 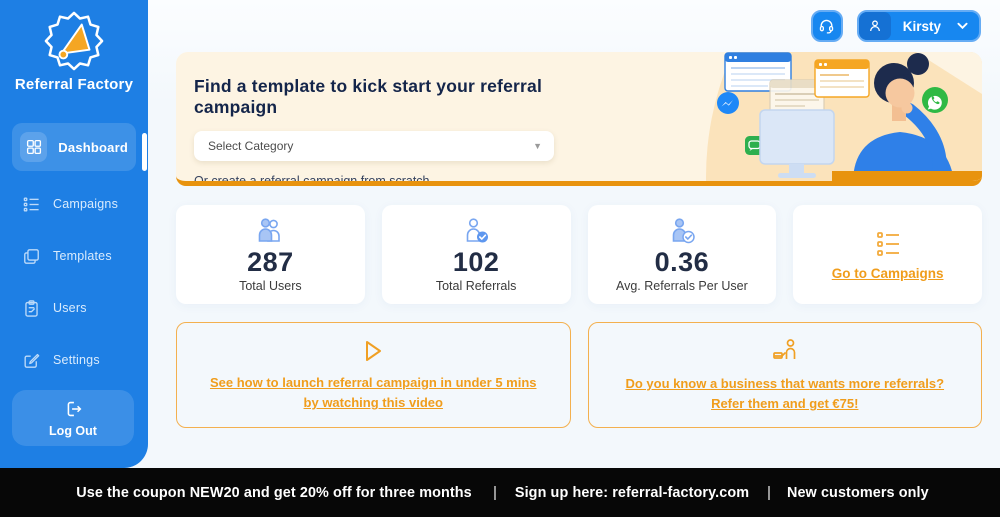 What do you see at coordinates (374, 350) in the screenshot?
I see `play-icon` at bounding box center [374, 350].